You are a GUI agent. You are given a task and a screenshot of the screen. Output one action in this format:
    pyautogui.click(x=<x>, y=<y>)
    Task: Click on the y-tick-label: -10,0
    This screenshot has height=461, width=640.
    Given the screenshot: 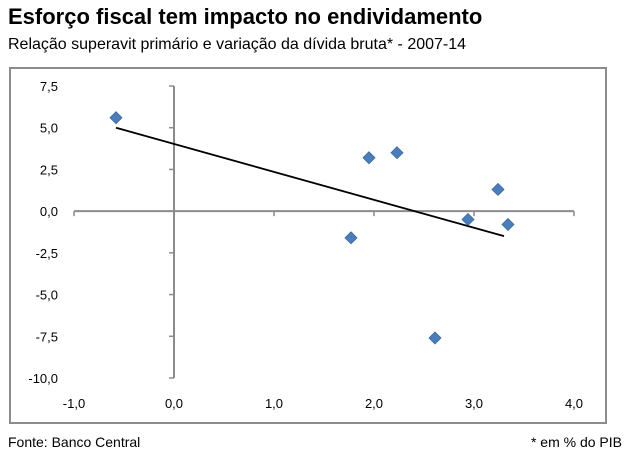 What is the action you would take?
    pyautogui.click(x=43, y=378)
    